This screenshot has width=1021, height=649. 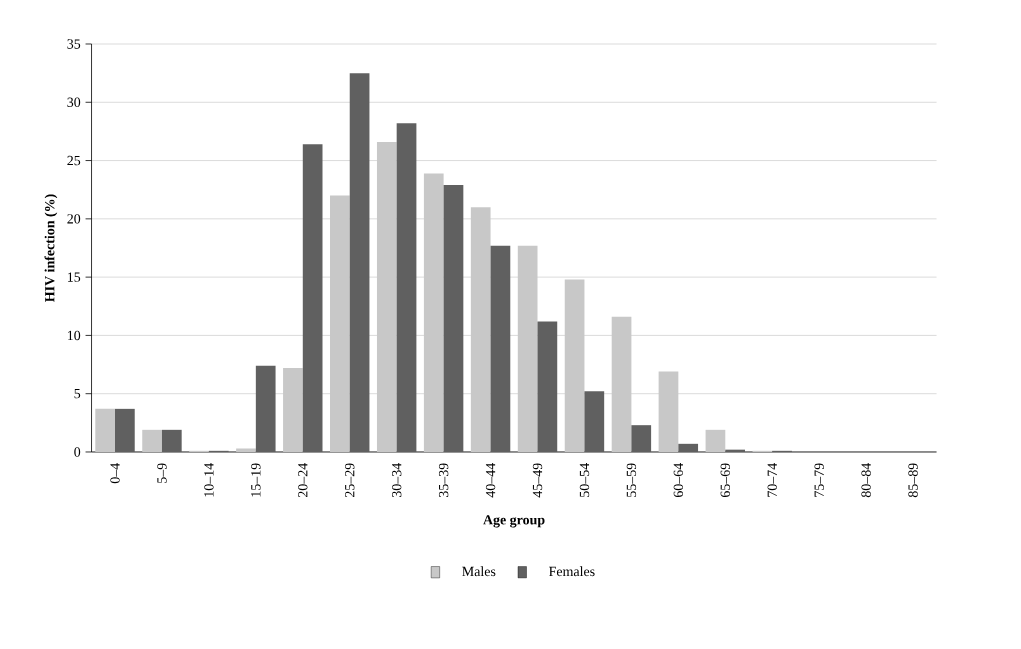 I want to click on x-tick-label: 10–14, so click(x=209, y=480).